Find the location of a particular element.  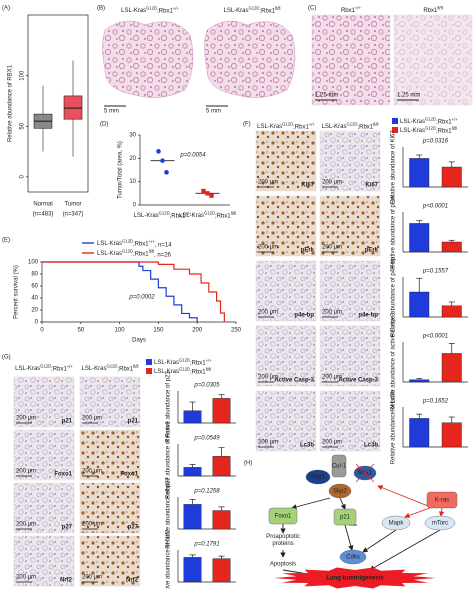

y-axis-label: Percent survival (%) is located at coordinates (17, 292).